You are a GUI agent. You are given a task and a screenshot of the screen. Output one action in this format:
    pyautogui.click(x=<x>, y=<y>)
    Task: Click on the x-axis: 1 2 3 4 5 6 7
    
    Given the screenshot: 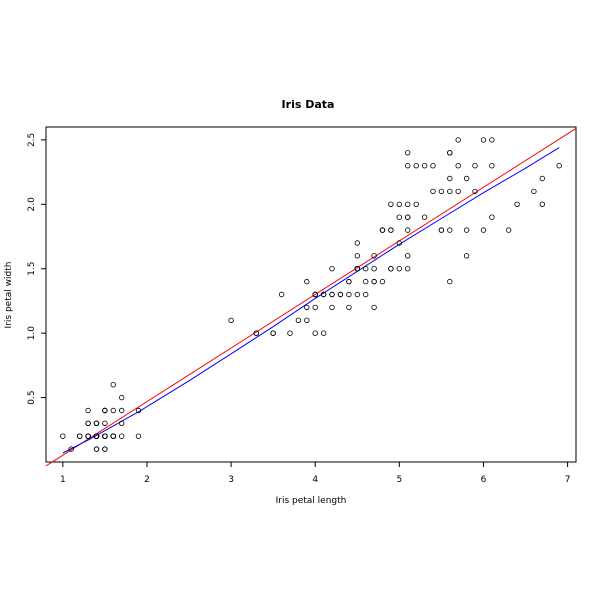 What is the action you would take?
    pyautogui.click(x=315, y=473)
    